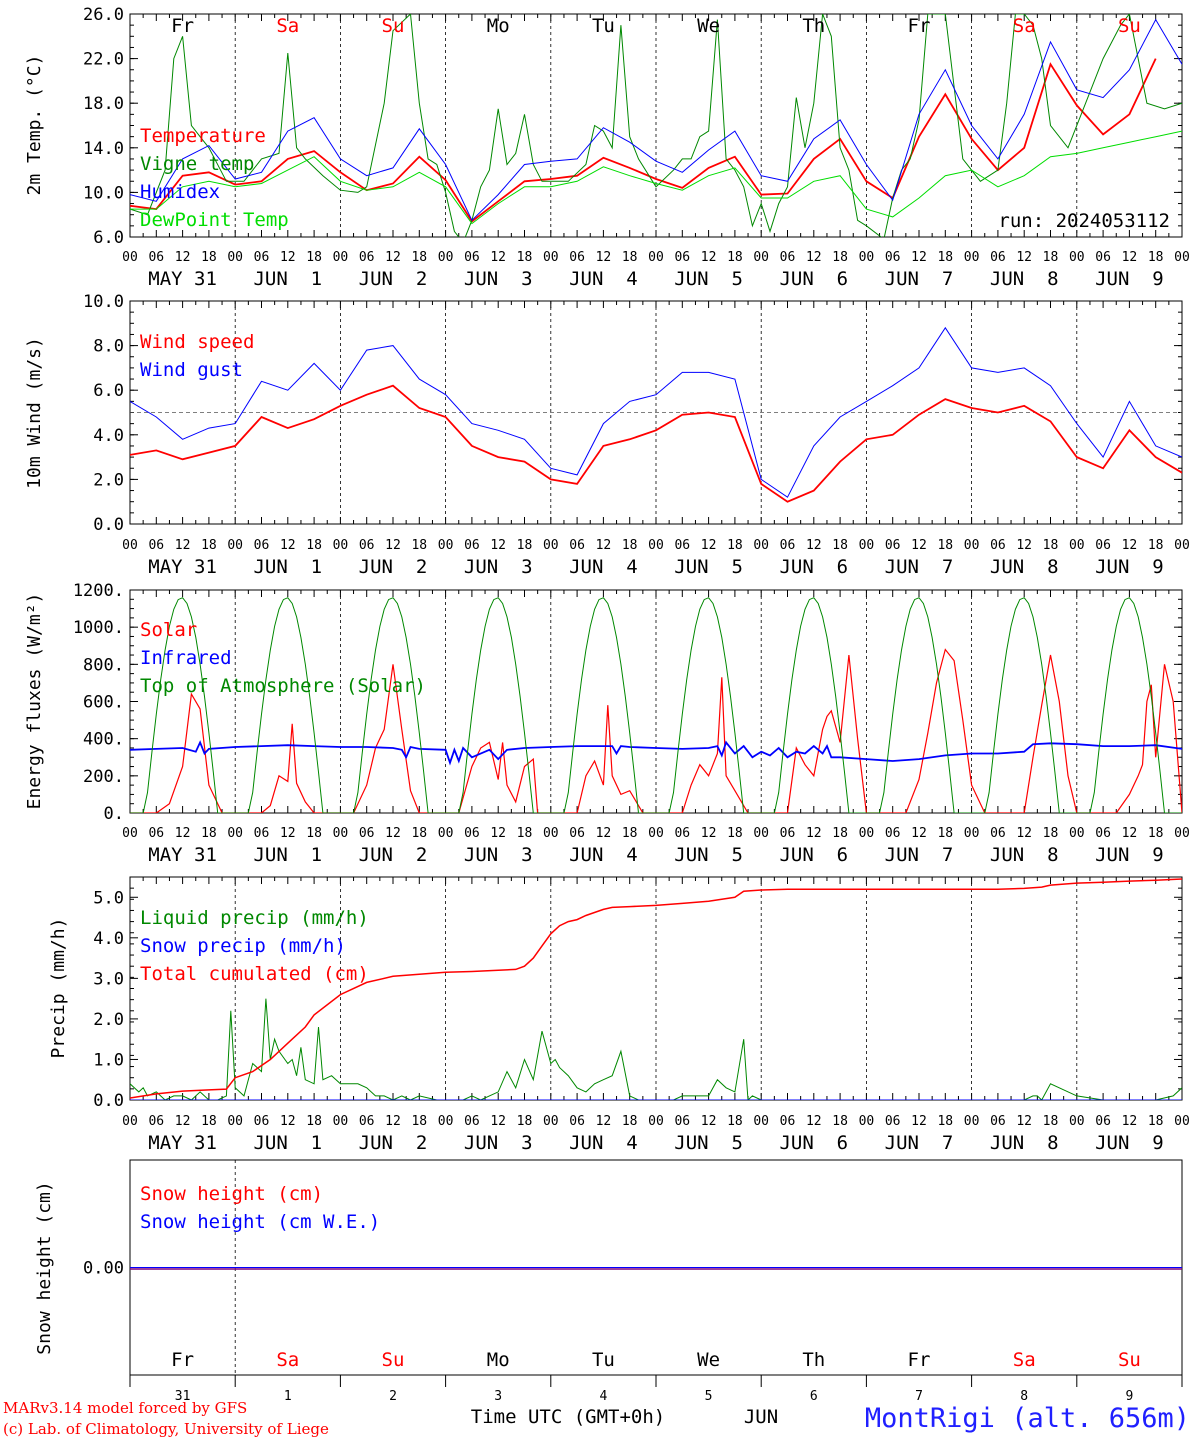 This screenshot has height=1440, width=1194. Describe the element at coordinates (186, 658) in the screenshot. I see `legend-entry: Infrared` at that location.